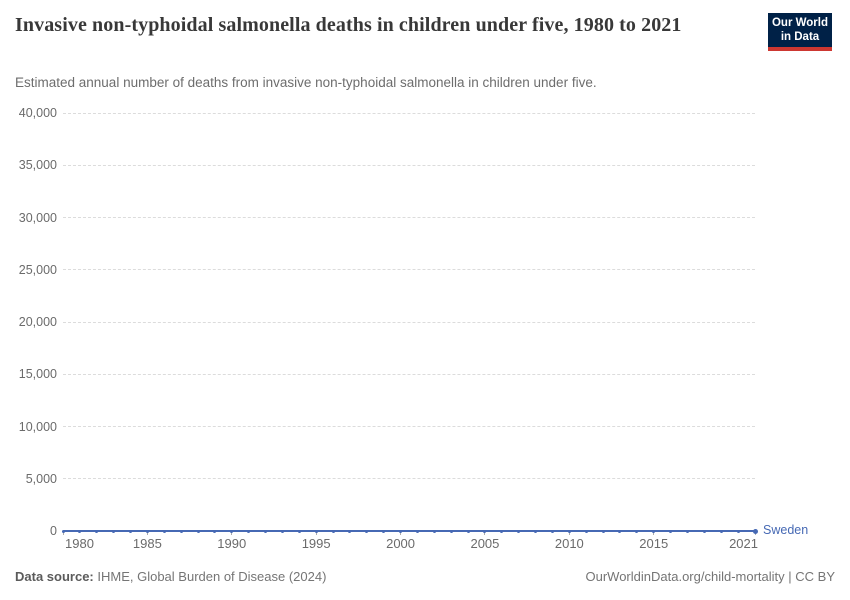 This screenshot has height=600, width=850. I want to click on x-axis-label: 2021, so click(743, 543).